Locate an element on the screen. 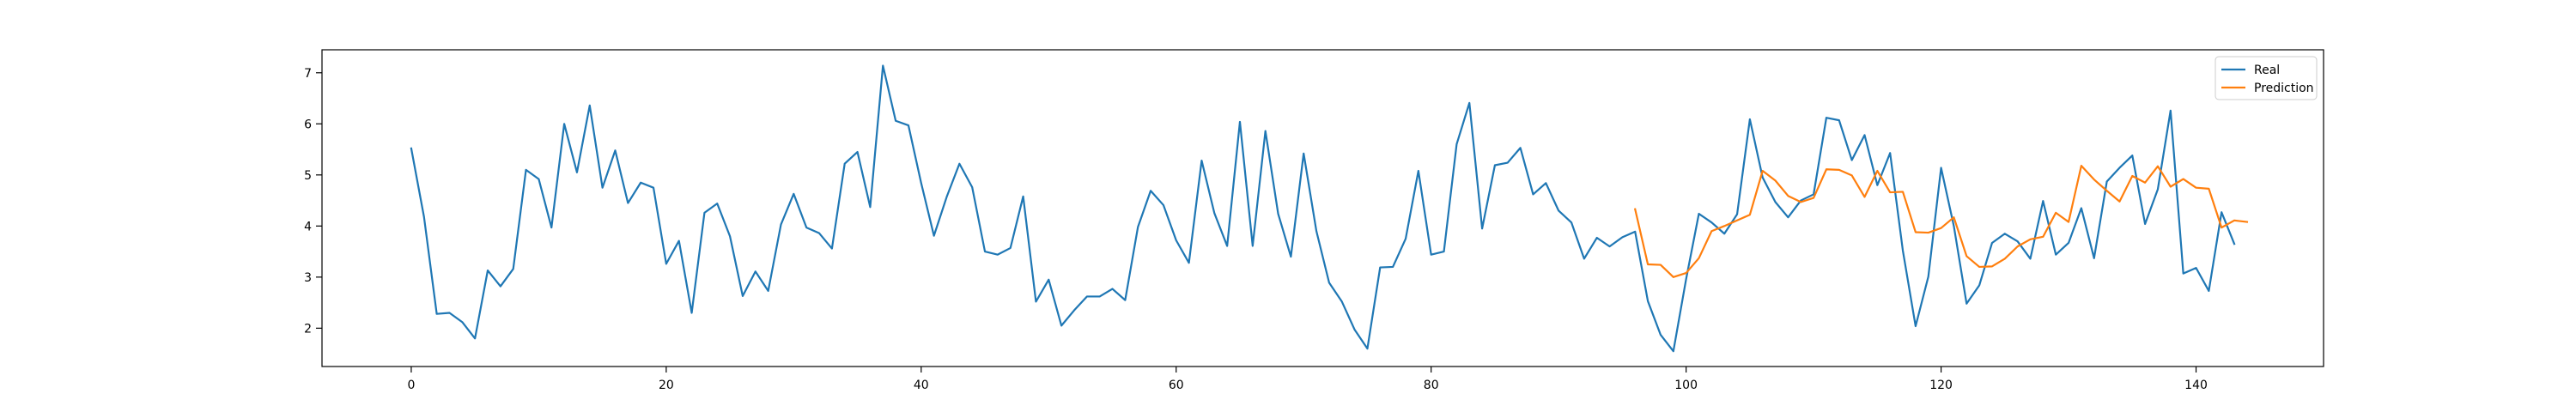  y-tick-label: 3 is located at coordinates (308, 278).